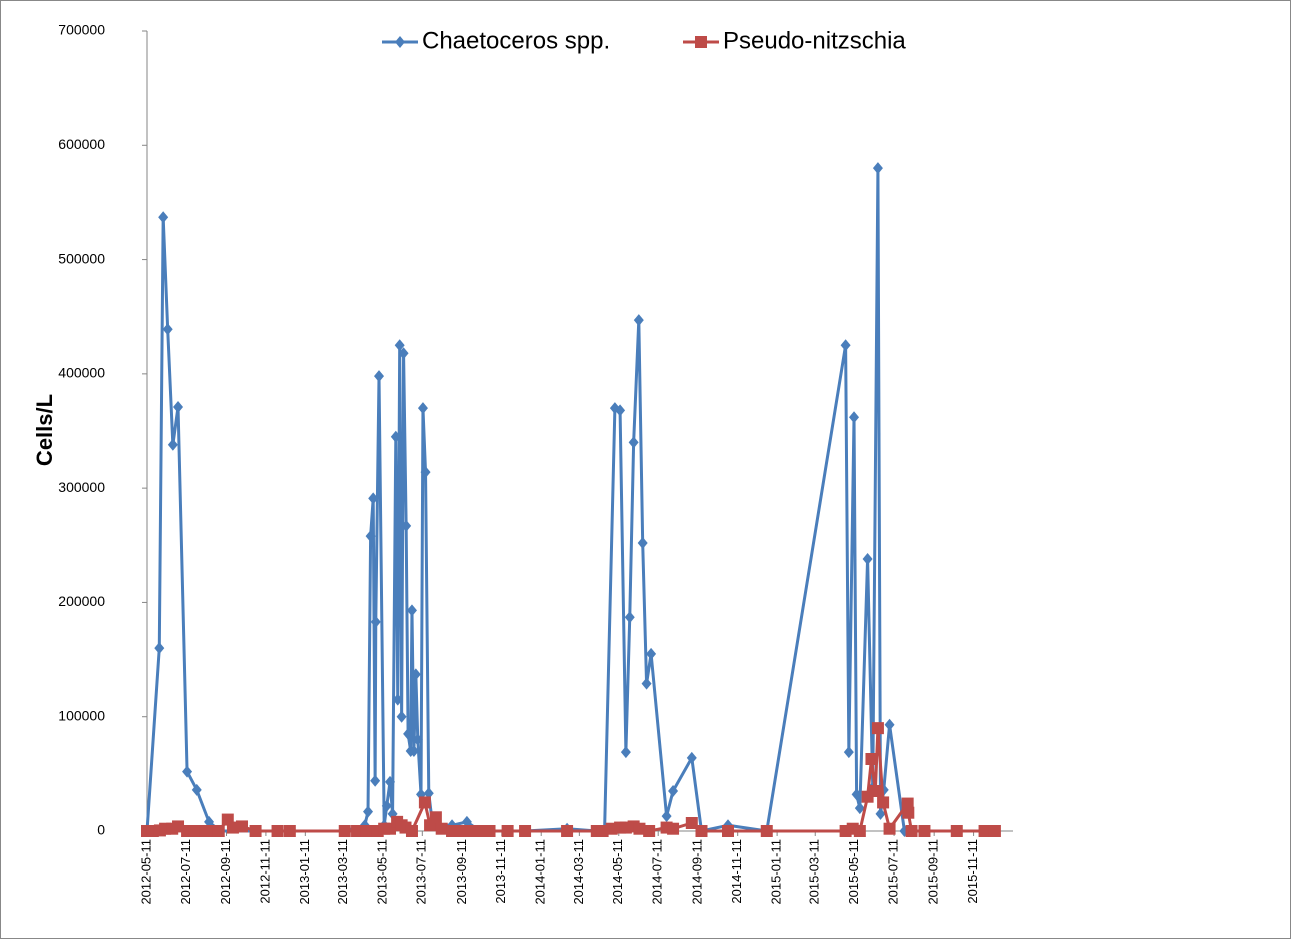 This screenshot has width=1291, height=939. Describe the element at coordinates (893, 872) in the screenshot. I see `x-tick-label: 2015-07-11` at that location.